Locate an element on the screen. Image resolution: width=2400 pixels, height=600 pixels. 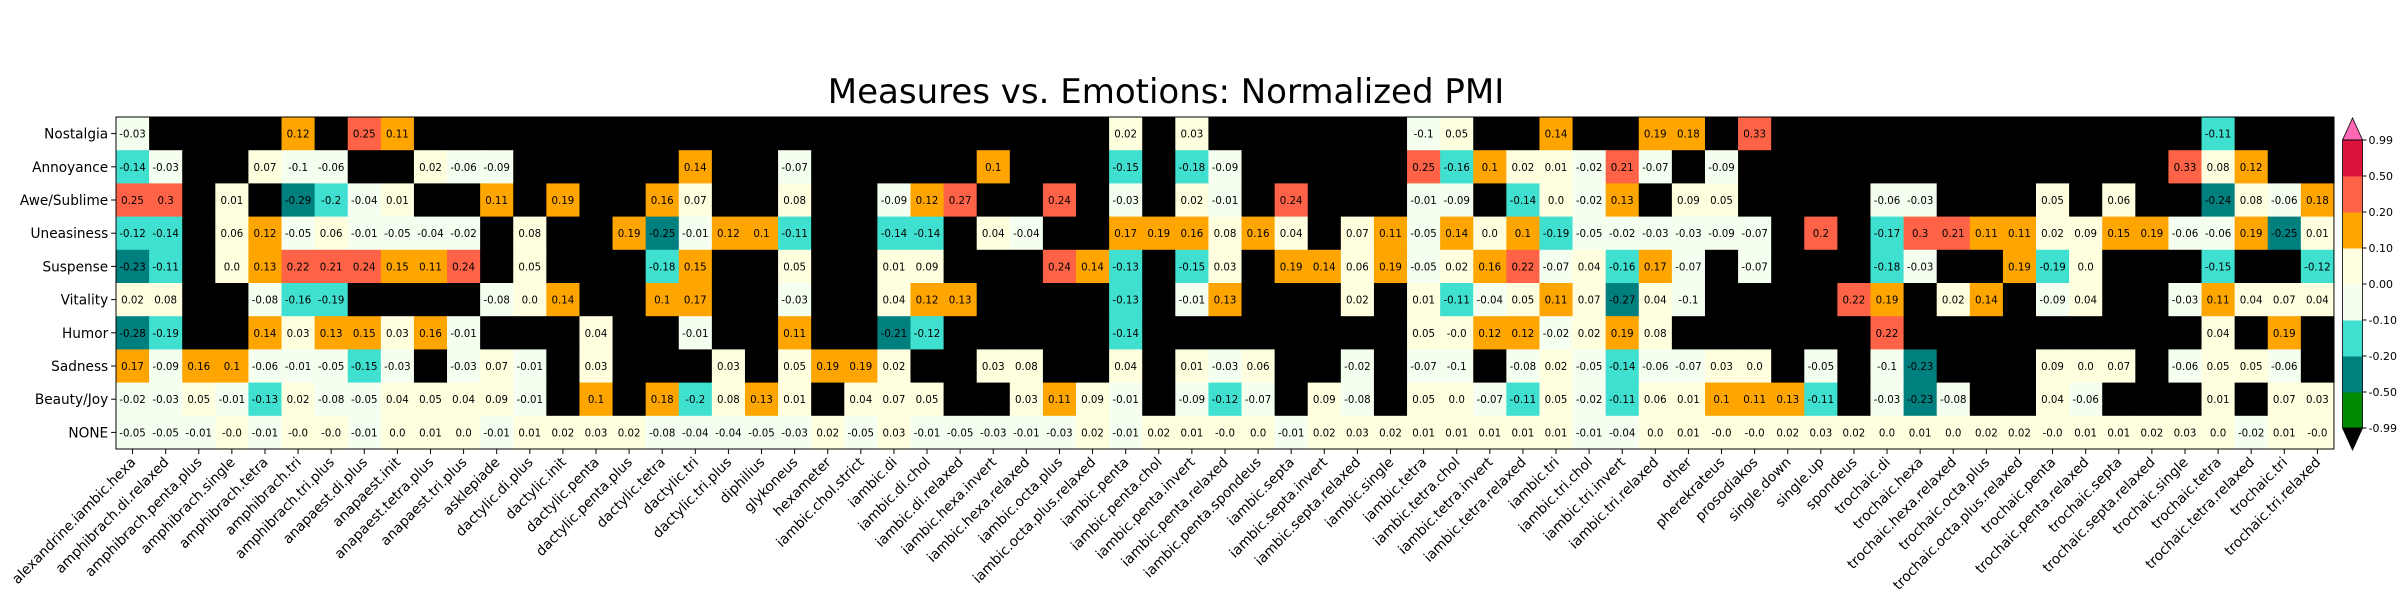
row-label: Nostalgia is located at coordinates (76, 134).